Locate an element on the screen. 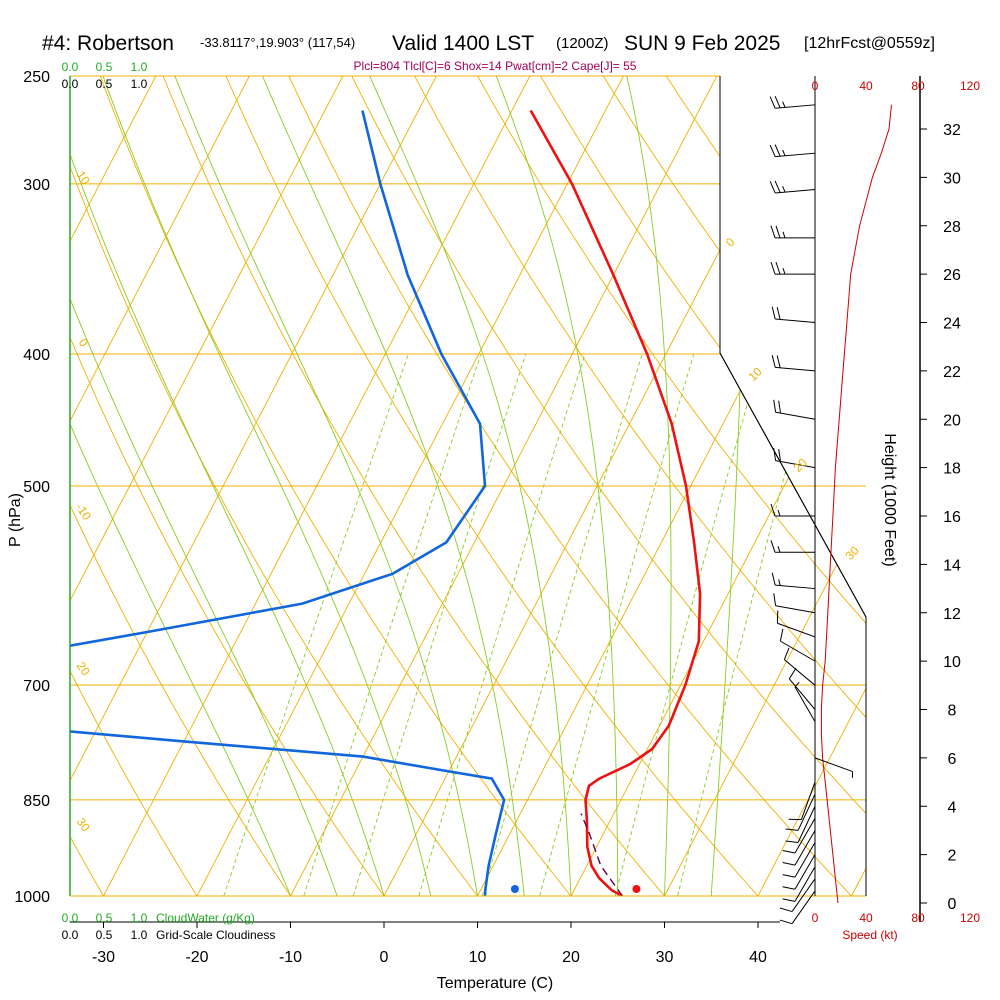 This screenshot has width=1000, height=1000. cloud-top-tick: 0.0 is located at coordinates (70, 67).